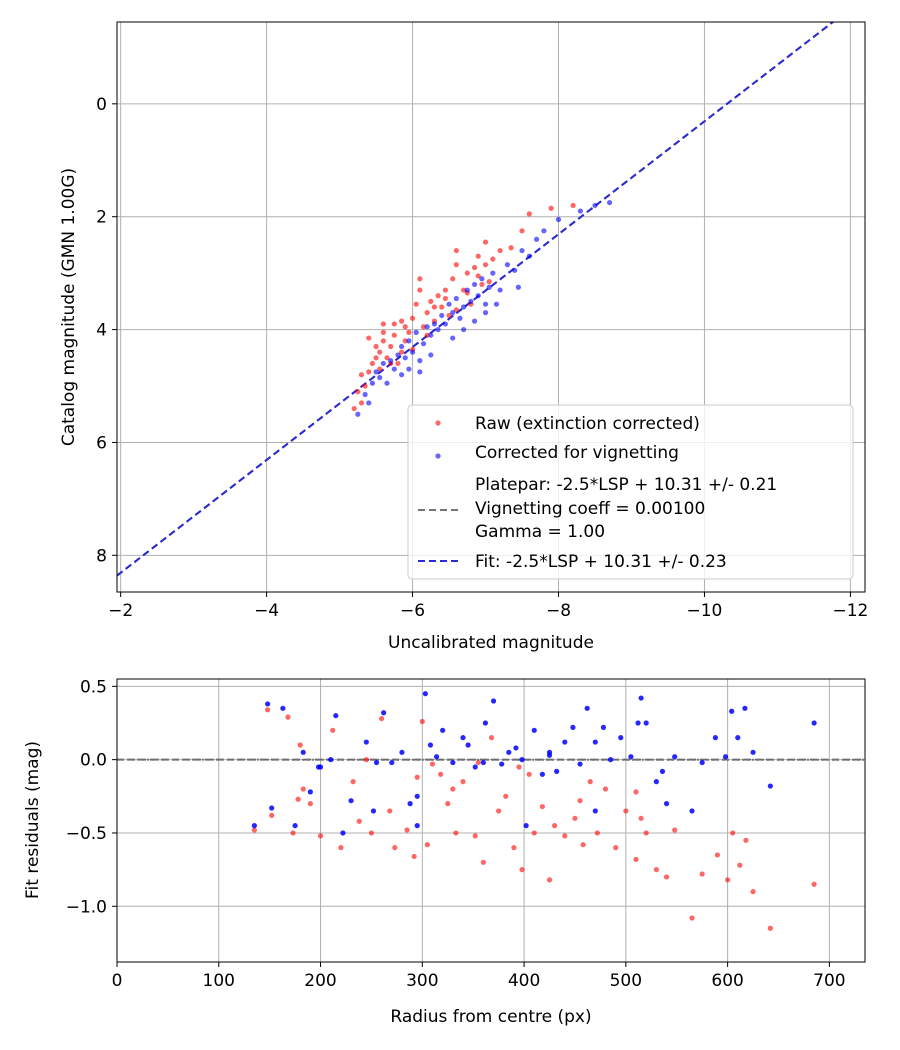 The width and height of the screenshot is (900, 1050). Describe the element at coordinates (484, 308) in the screenshot. I see `top-corrected-points` at that location.